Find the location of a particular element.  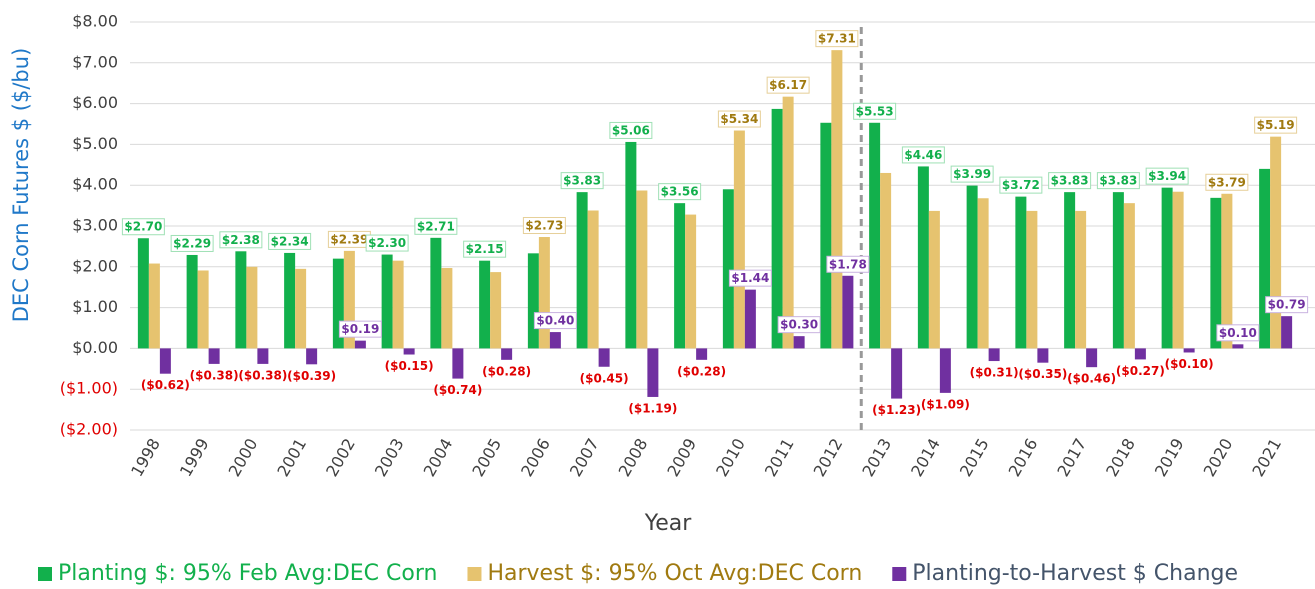

legend-swatch is located at coordinates (45, 574).